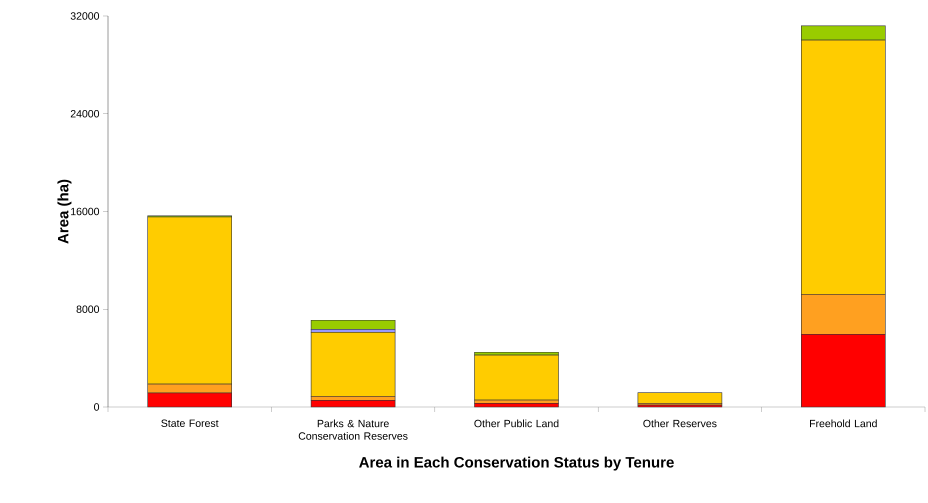 Image resolution: width=928 pixels, height=503 pixels. I want to click on y-tick-label: 16000, so click(85, 212).